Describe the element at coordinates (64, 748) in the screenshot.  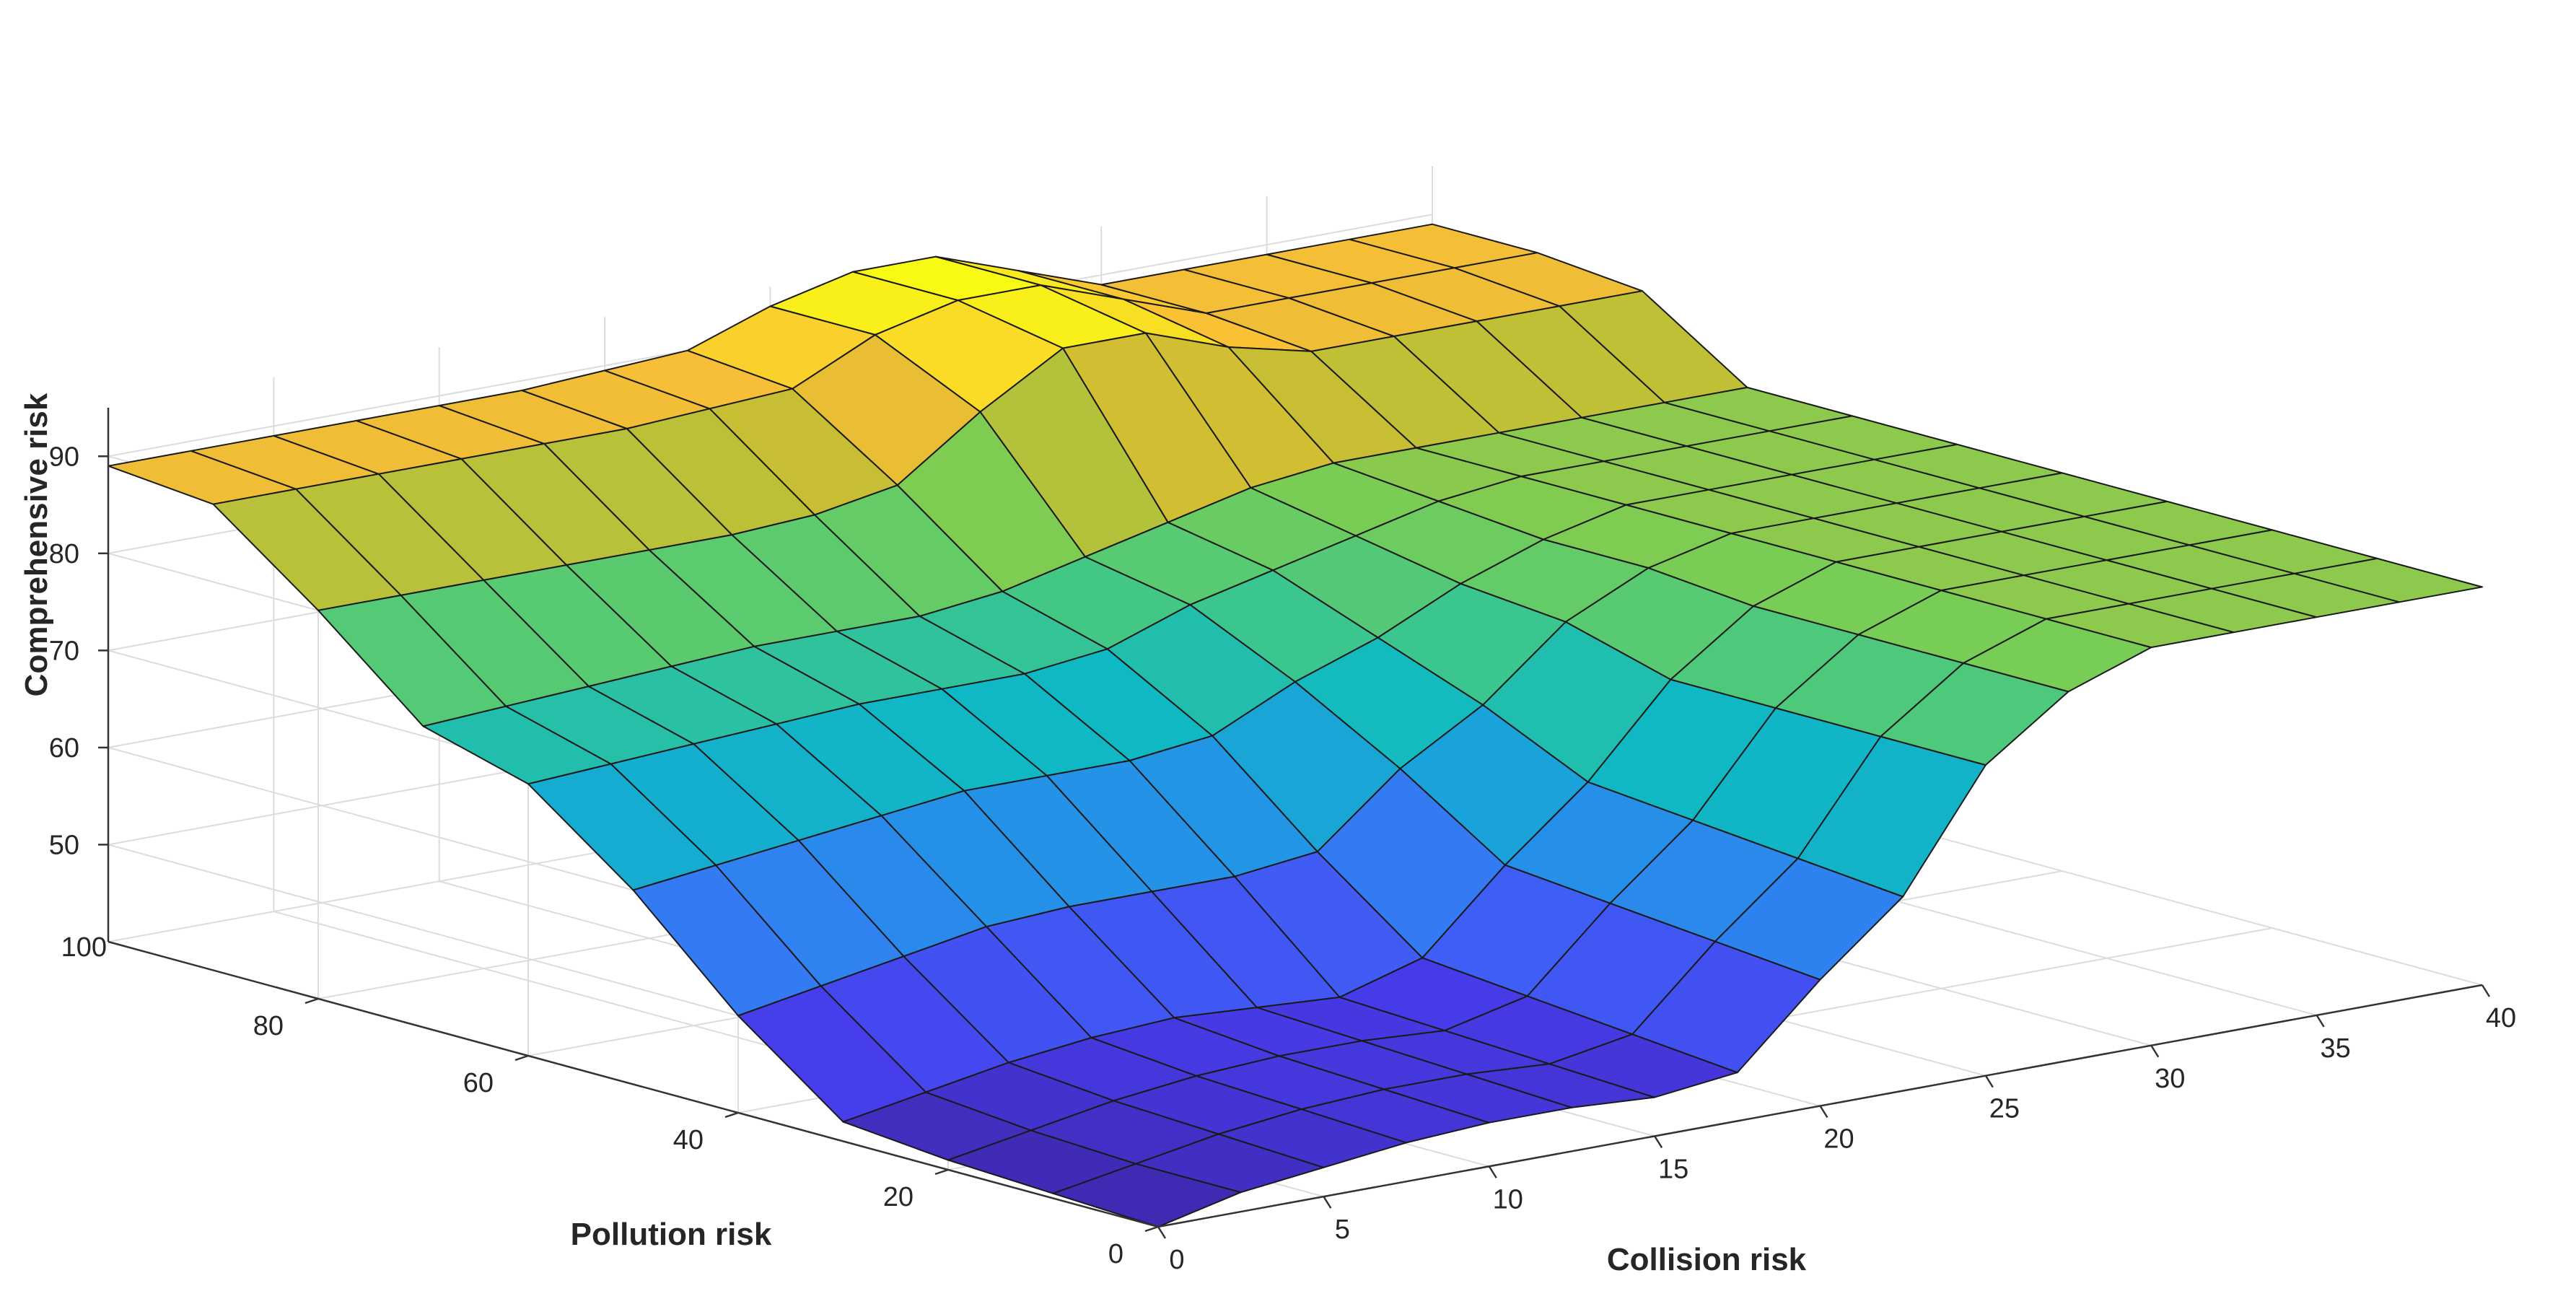
I see `z-tick-label: 60` at that location.